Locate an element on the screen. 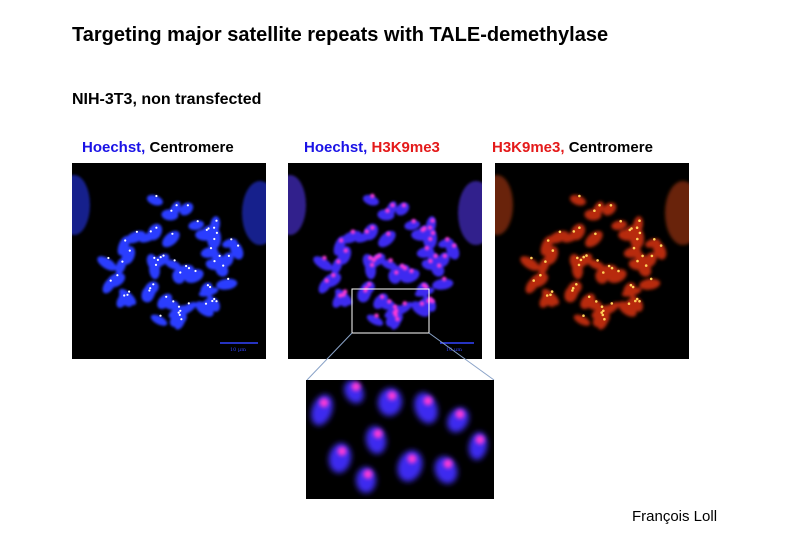  caption-h3k9me3-centromere: H3K9me3, Centromere is located at coordinates (572, 147).